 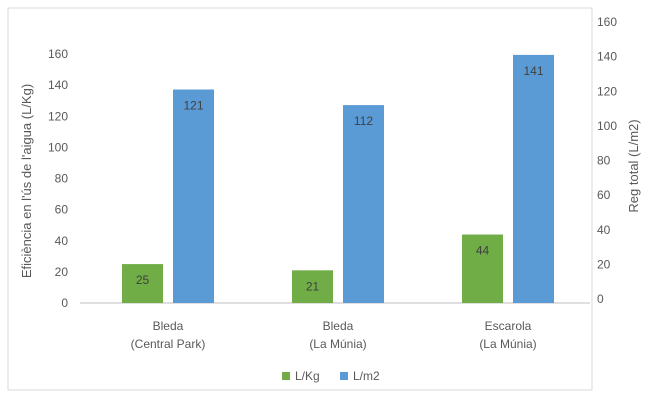 I want to click on y-tick-label: 20, so click(x=62, y=272).